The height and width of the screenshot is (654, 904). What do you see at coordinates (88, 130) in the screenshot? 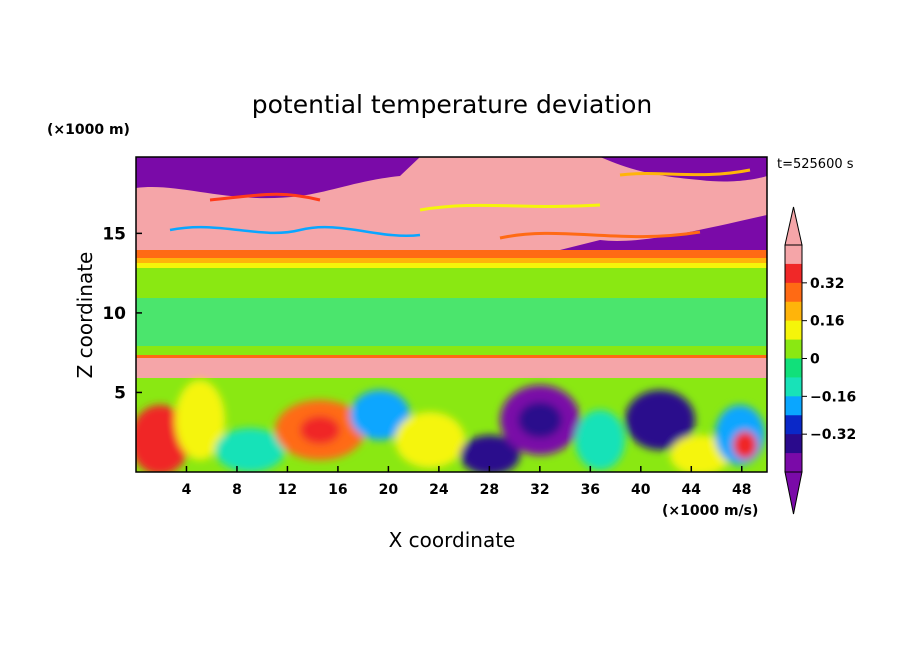
I see `y-unit-label: (×1000 m)` at bounding box center [88, 130].